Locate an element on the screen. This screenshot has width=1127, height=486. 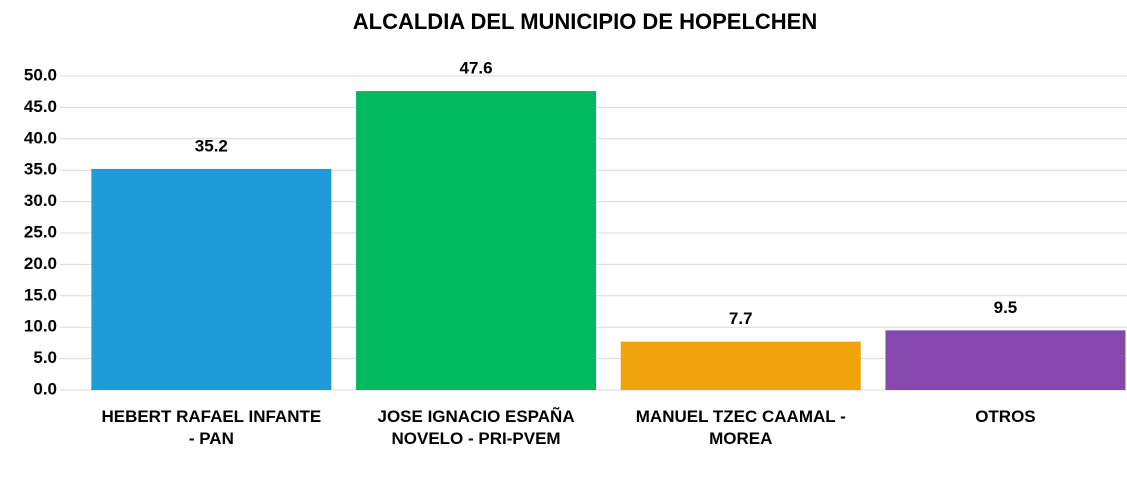
x-tick-label-box: OTROS is located at coordinates (1005, 416).